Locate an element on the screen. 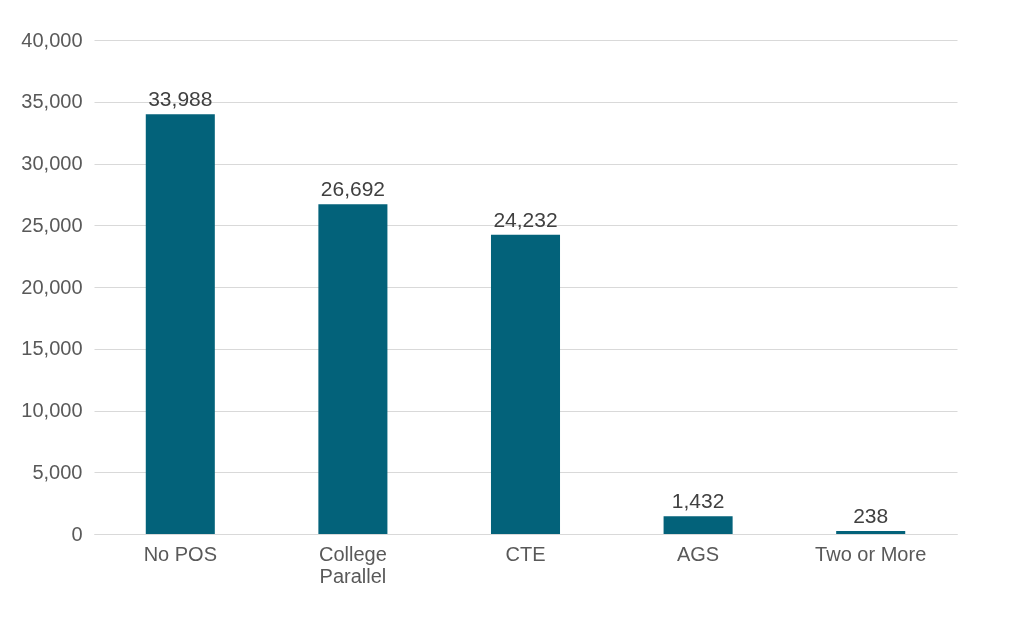  y-tick-label: 25,000 is located at coordinates (52, 224).